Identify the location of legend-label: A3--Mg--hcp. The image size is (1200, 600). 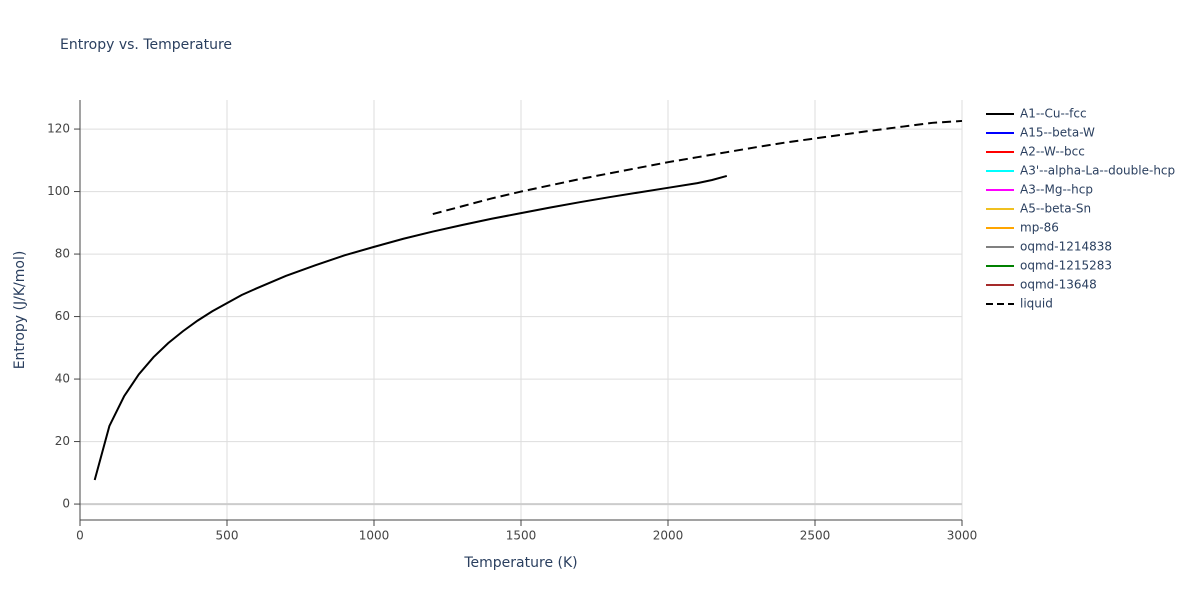
(1056, 190).